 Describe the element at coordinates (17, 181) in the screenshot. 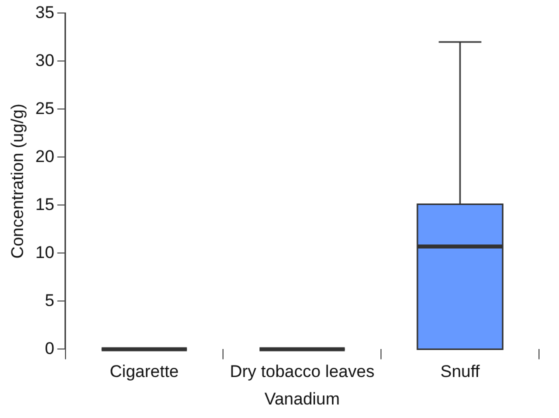

I see `y-axis-title: Concentration (ug/g)` at that location.